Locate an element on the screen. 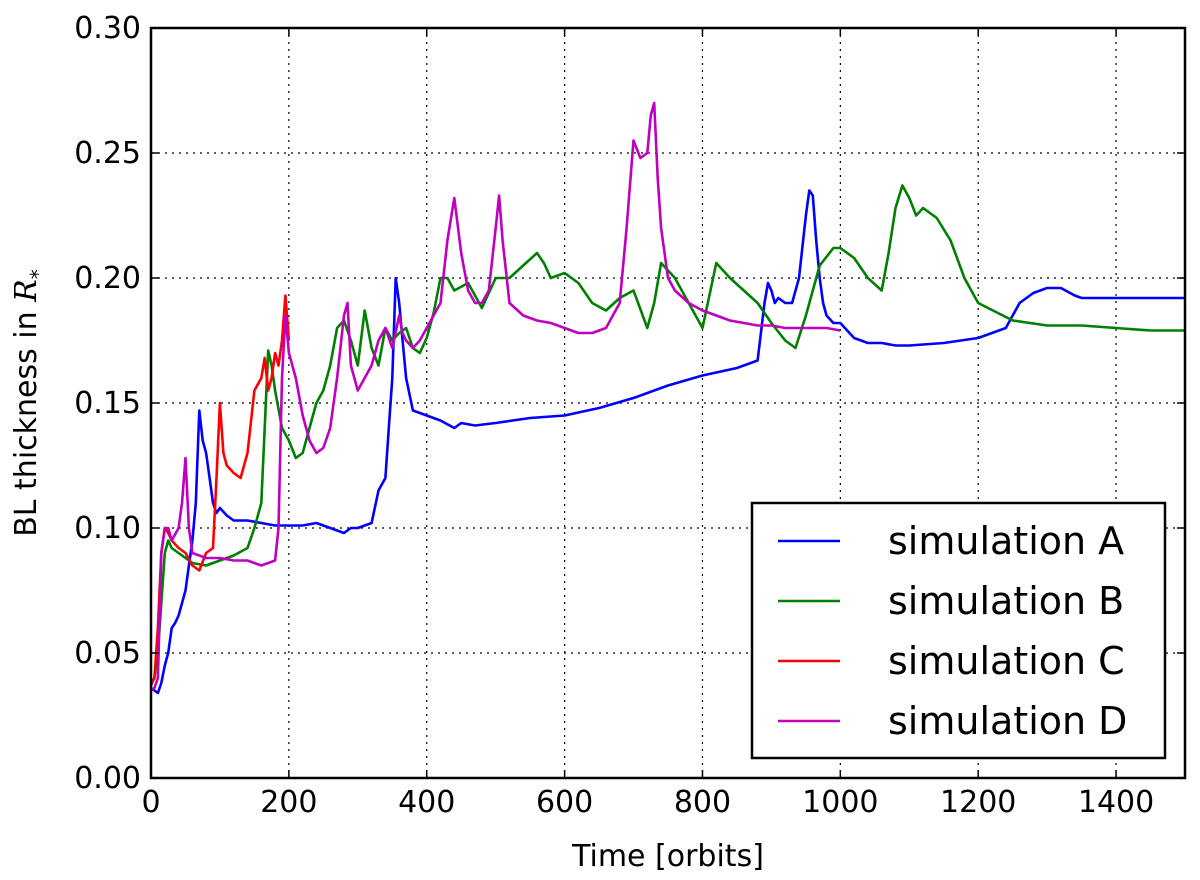 The image size is (1200, 880). x-tick-label: 0 is located at coordinates (150, 802).